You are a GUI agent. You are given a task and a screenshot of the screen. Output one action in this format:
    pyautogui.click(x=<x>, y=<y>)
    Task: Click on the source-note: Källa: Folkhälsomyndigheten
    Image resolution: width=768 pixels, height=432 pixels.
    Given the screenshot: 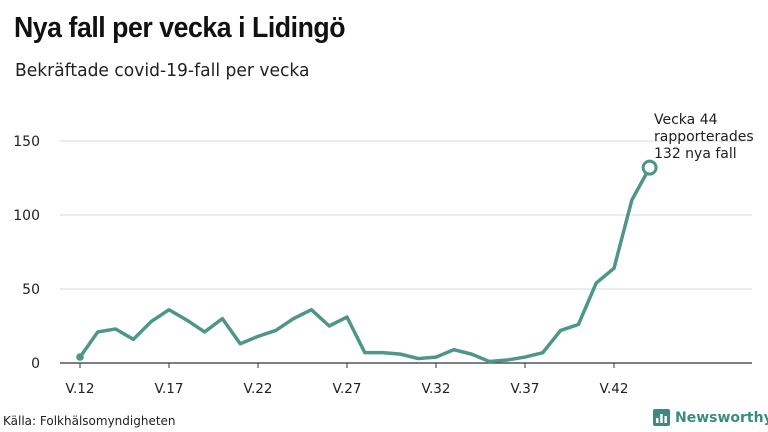 What is the action you would take?
    pyautogui.click(x=89, y=421)
    